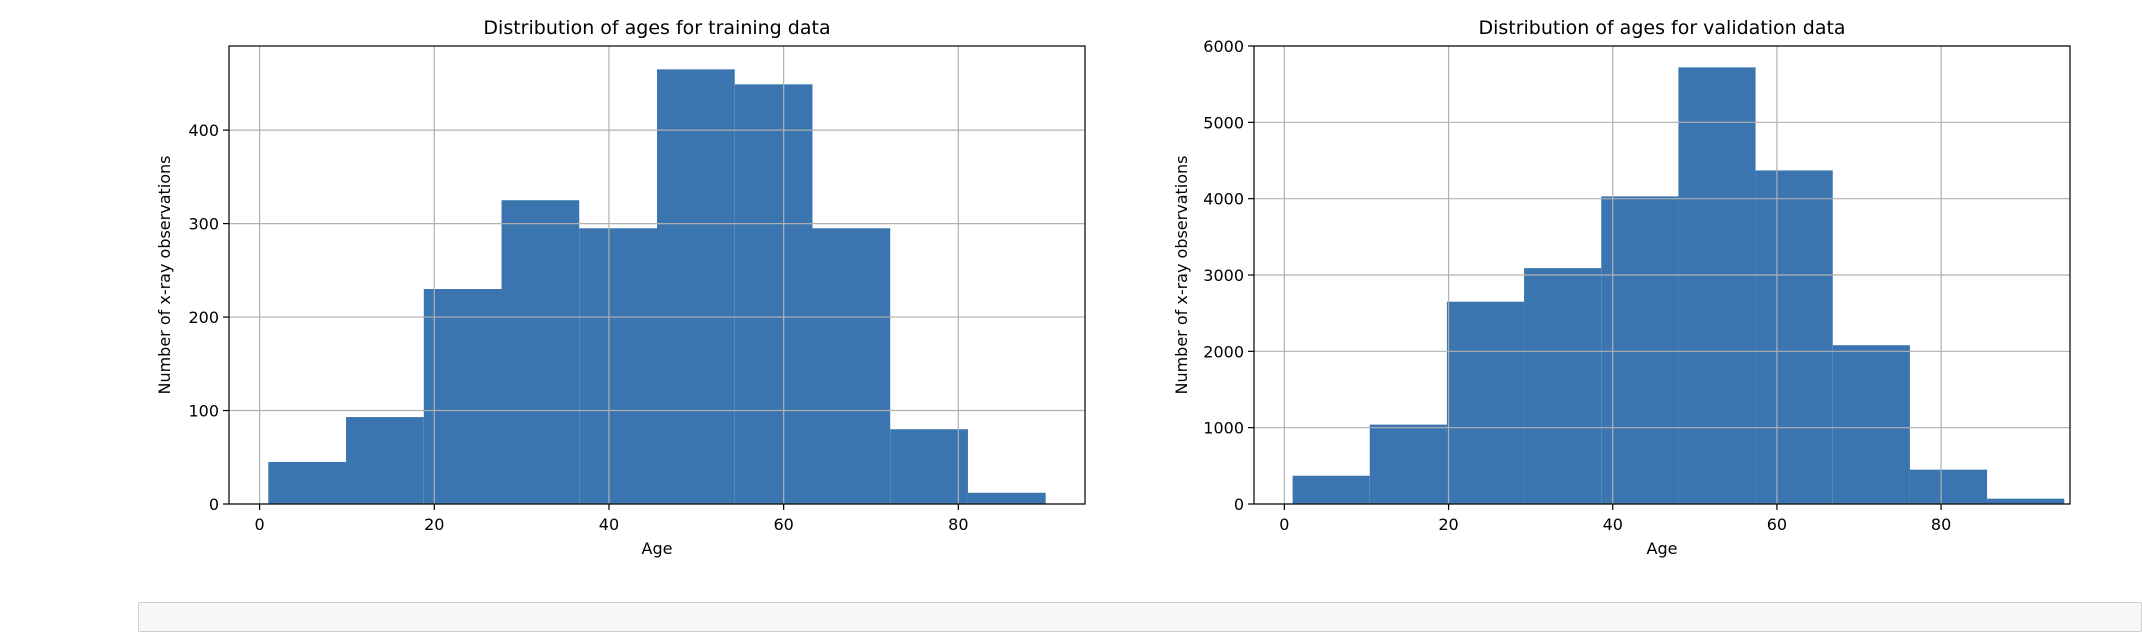 The image size is (2142, 632). I want to click on y-tick-label: 1000, so click(1223, 428).